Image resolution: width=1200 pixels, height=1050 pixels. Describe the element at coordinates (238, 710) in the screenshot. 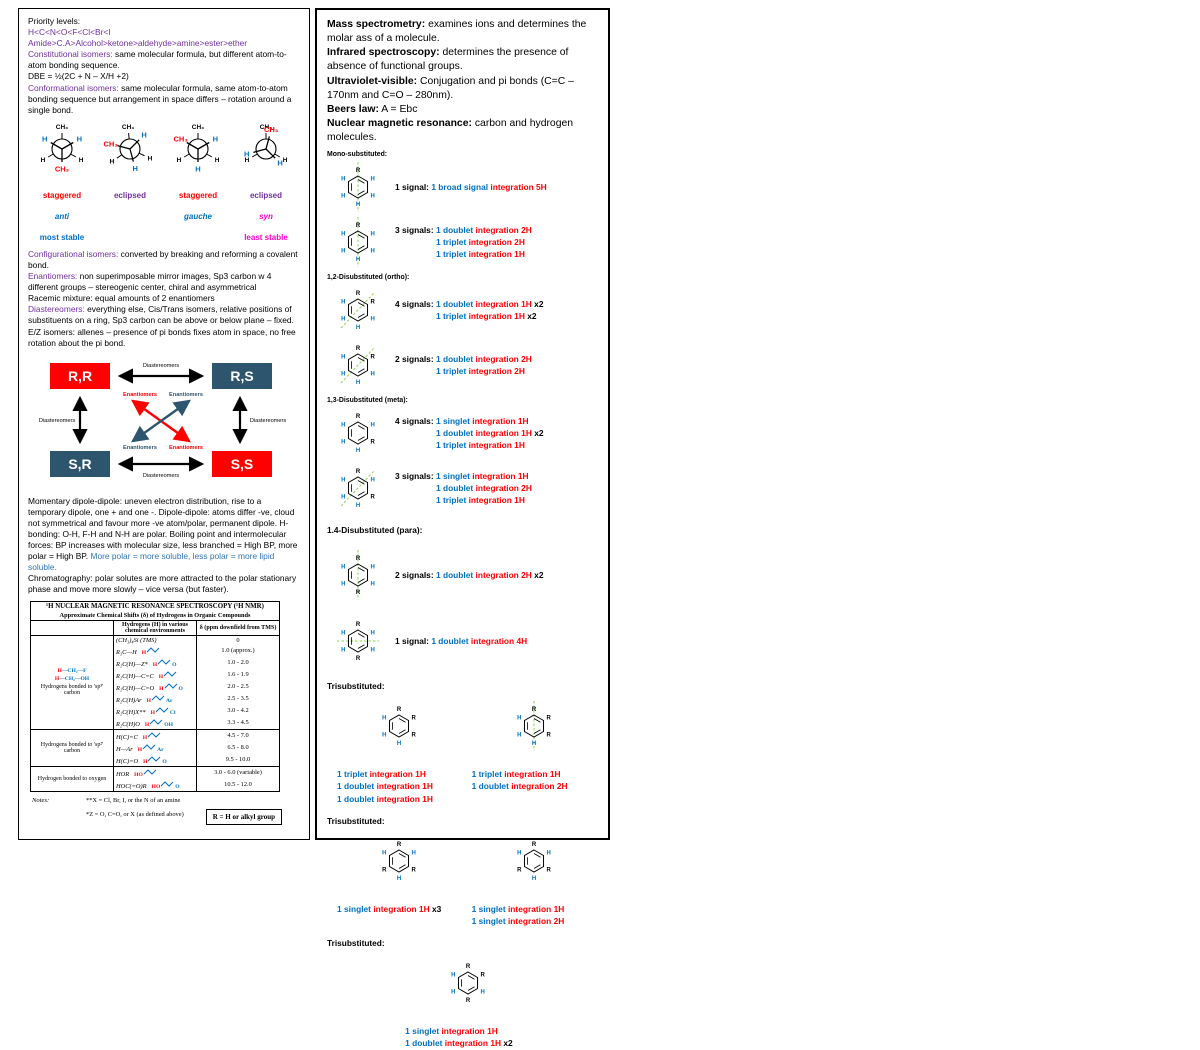

I see `shift-value-cell: 3.0 - 4.2` at that location.